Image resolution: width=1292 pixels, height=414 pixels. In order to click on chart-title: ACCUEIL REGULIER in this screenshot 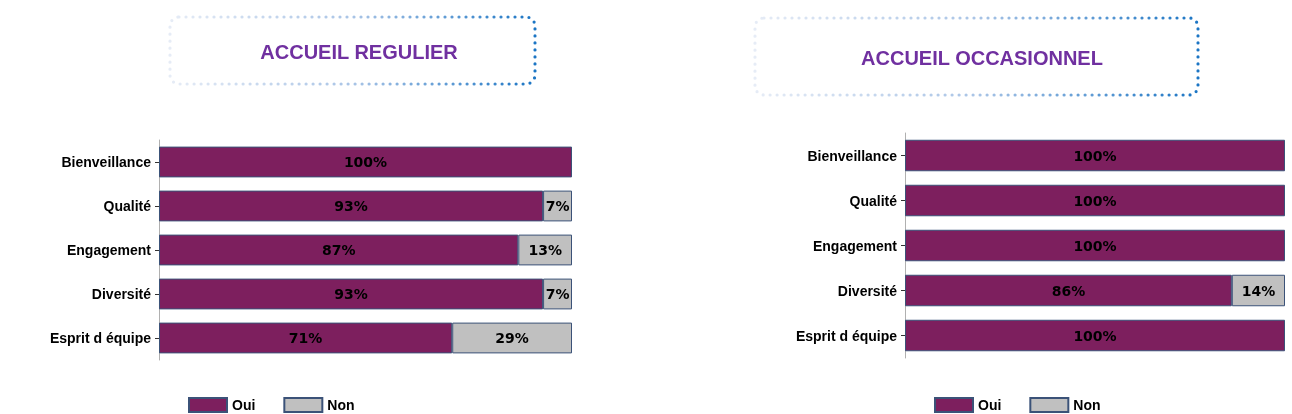, I will do `click(359, 52)`.